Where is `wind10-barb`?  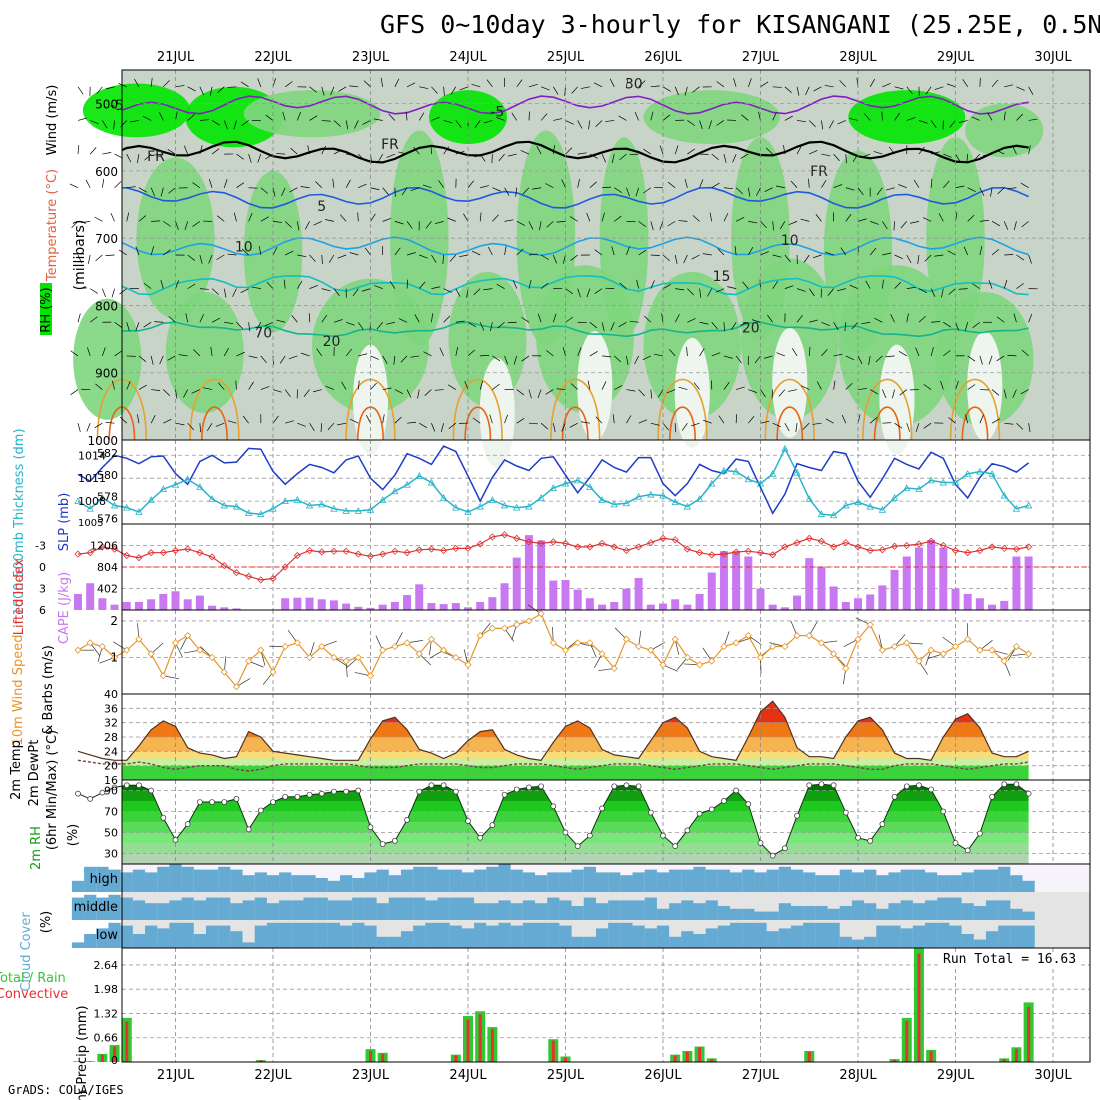 wind10-barb is located at coordinates (352, 663).